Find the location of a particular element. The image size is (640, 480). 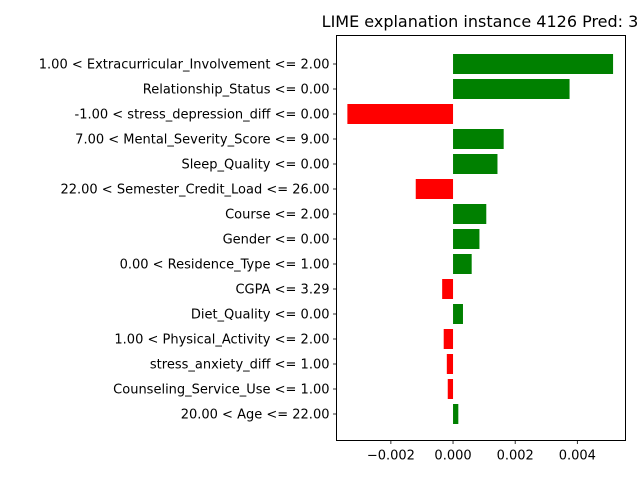

y-tick-label: -1.00 < stress_depression_diff <= 0.00 is located at coordinates (202, 115).